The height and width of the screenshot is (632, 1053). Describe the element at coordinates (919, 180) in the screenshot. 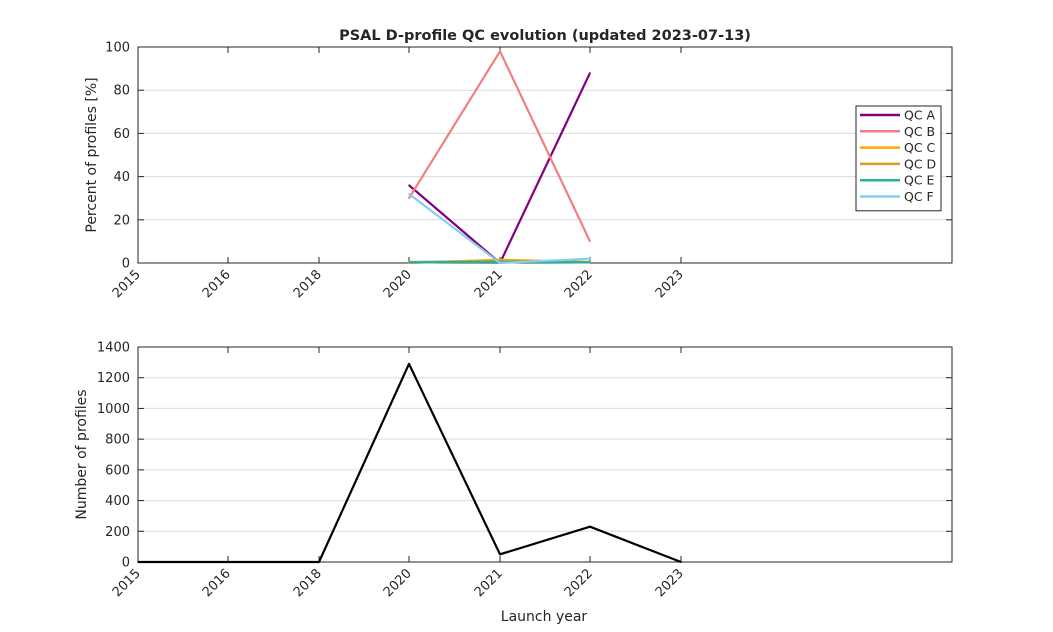

I see `legend-label: QC E` at that location.